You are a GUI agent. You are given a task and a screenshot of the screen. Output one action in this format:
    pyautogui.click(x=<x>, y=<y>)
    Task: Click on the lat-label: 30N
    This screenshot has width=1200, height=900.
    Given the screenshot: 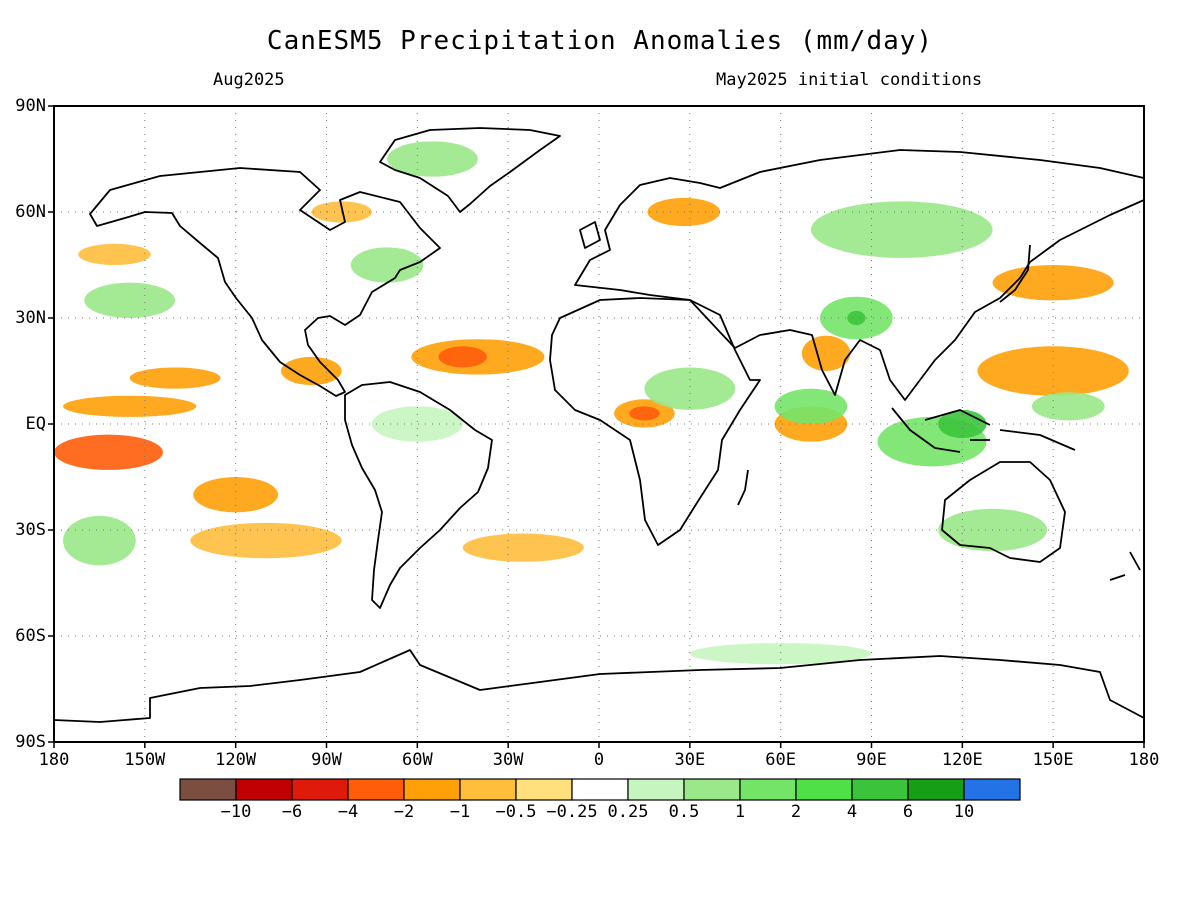 What is the action you would take?
    pyautogui.click(x=30, y=318)
    